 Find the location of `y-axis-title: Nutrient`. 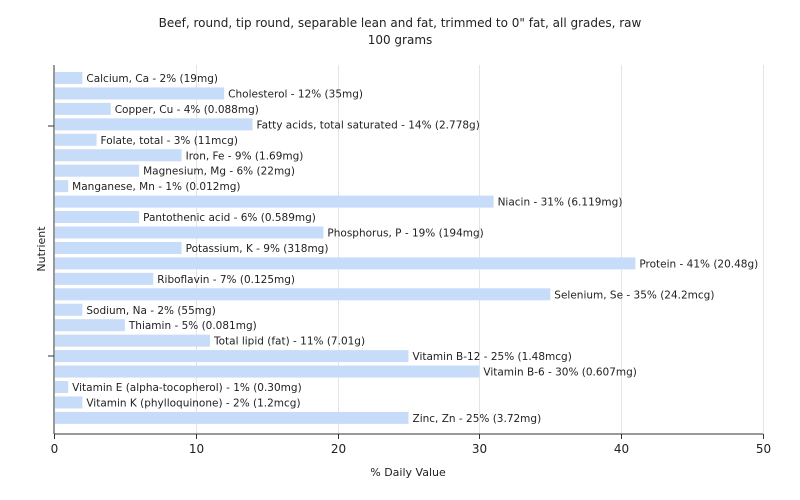

y-axis-title: Nutrient is located at coordinates (41, 249).